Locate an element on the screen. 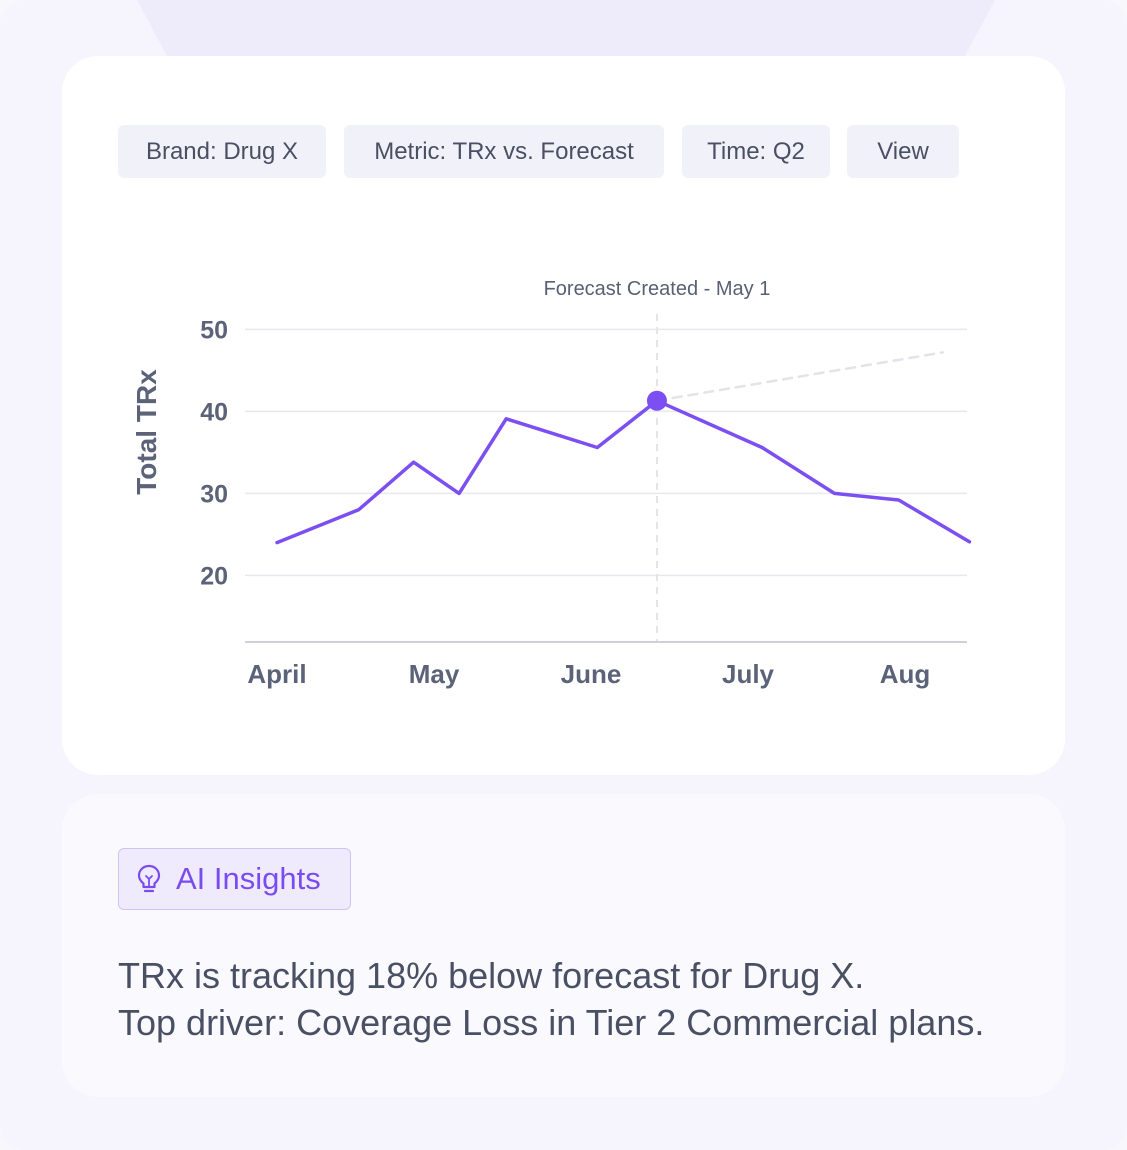 This screenshot has height=1150, width=1127. x-tick-label: June is located at coordinates (591, 674).